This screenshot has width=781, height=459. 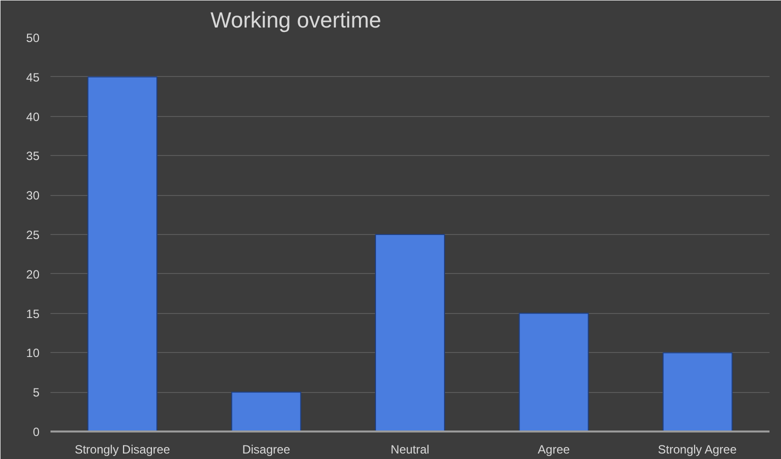 What do you see at coordinates (36, 432) in the screenshot?
I see `y-tick-label: 0` at bounding box center [36, 432].